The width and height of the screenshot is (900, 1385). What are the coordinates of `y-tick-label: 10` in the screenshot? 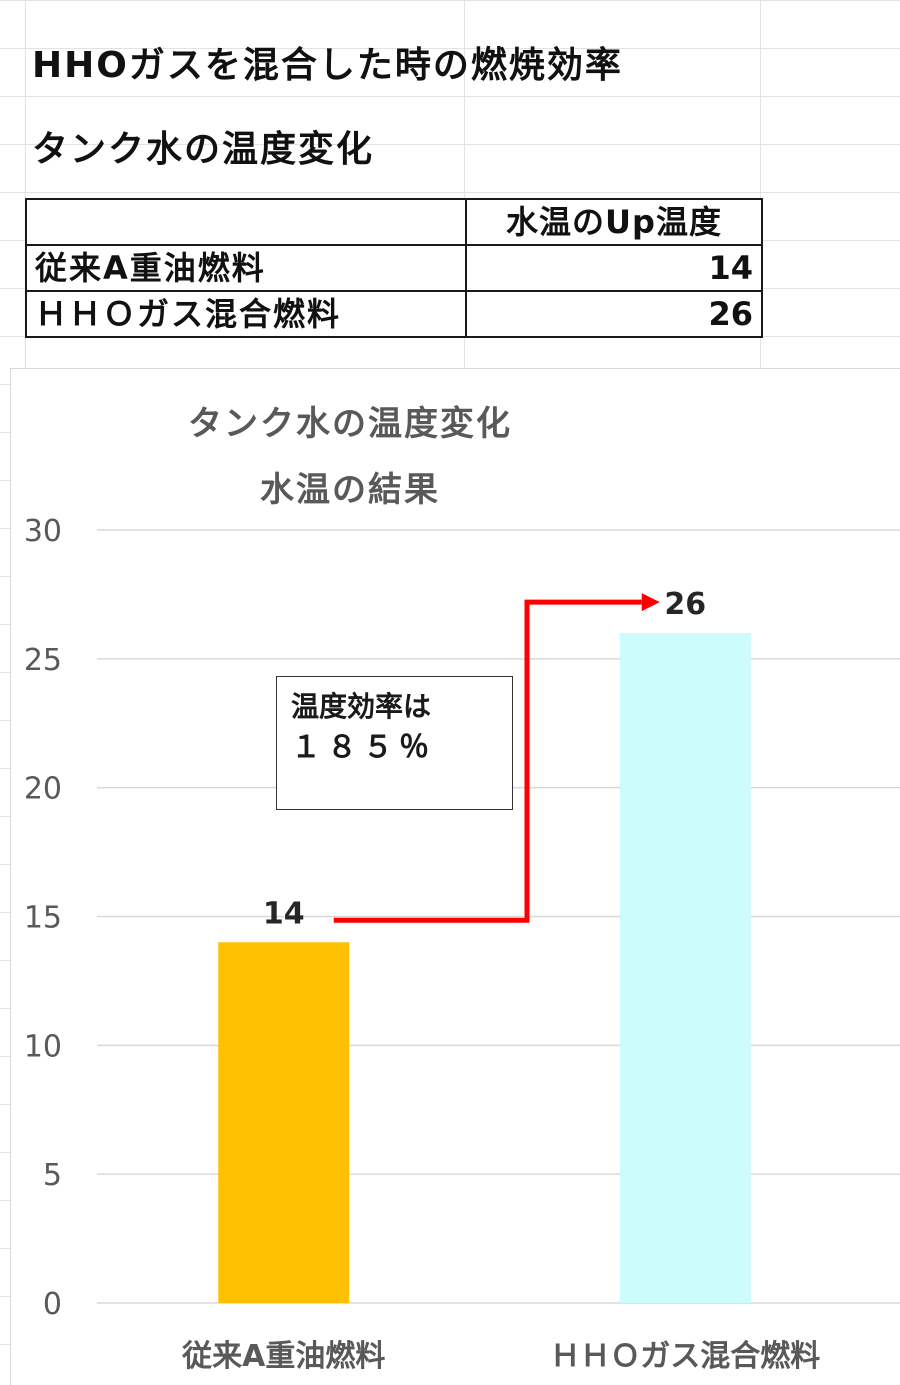 It's located at (43, 1046).